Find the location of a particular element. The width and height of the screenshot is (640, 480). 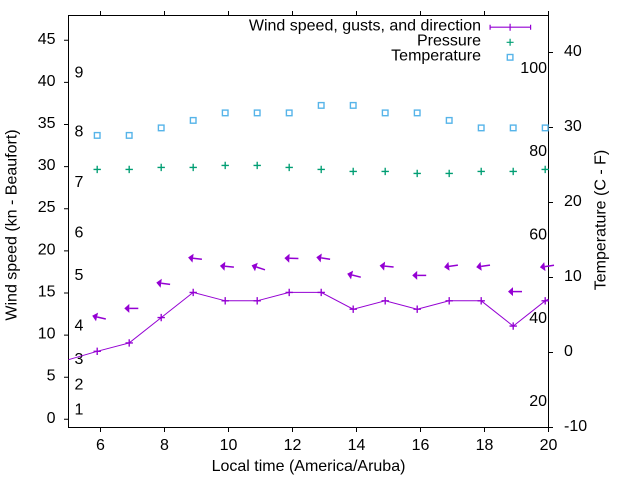

svg-text:Wind speed, gusts, and directi: Wind speed, gusts, and direction is located at coordinates (365, 26).